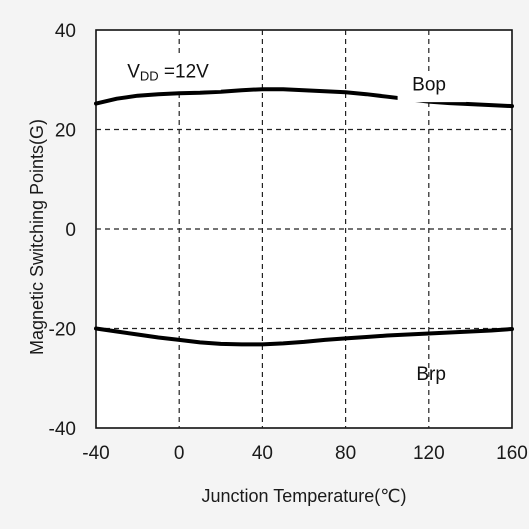  What do you see at coordinates (262, 453) in the screenshot?
I see `x-tick-label: 40` at bounding box center [262, 453].